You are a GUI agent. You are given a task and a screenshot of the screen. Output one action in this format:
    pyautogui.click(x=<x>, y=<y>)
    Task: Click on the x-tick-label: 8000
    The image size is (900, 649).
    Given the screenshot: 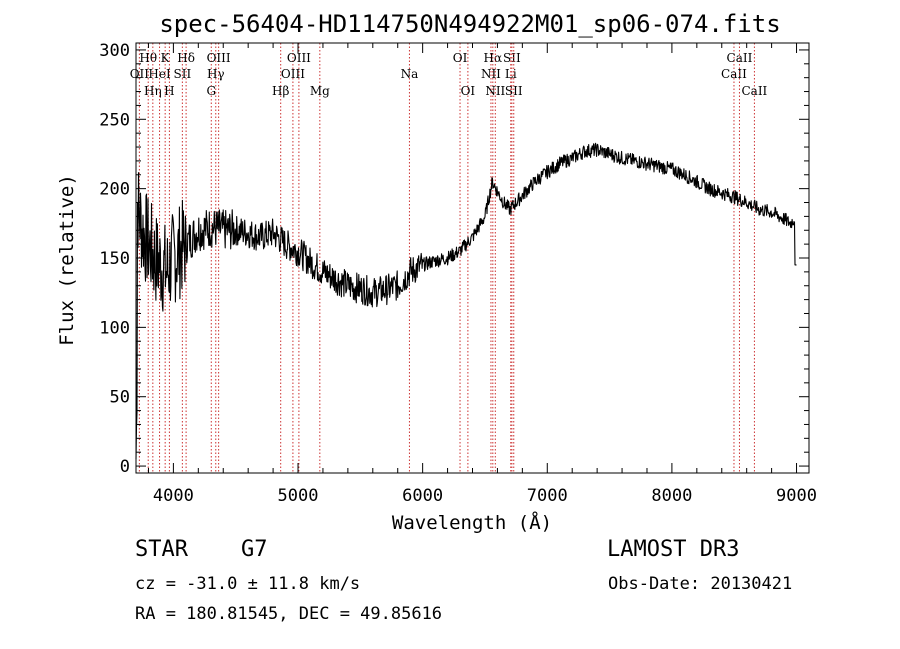 What is the action you would take?
    pyautogui.click(x=671, y=496)
    